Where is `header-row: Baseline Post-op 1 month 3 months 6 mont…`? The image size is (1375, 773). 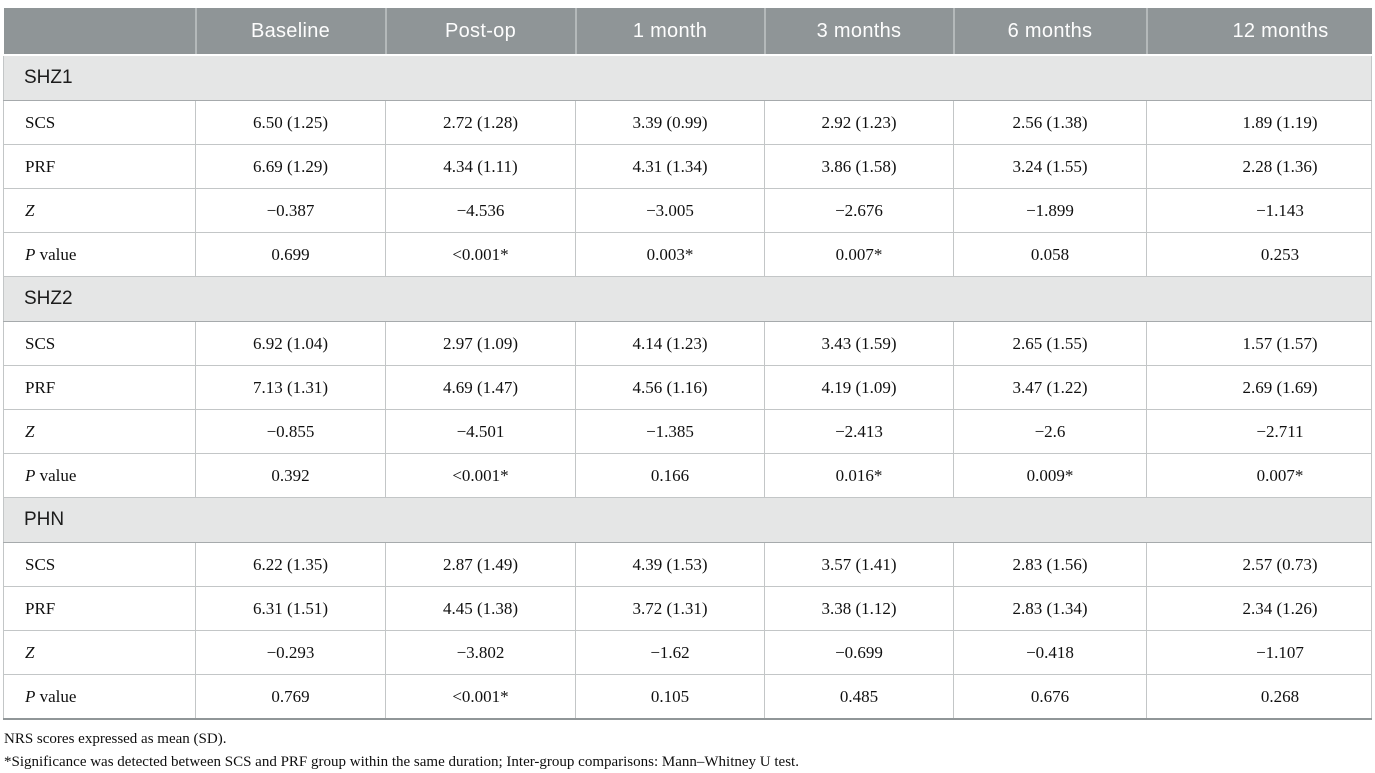 header-row: Baseline Post-op 1 month 3 months 6 mont… is located at coordinates (687, 32).